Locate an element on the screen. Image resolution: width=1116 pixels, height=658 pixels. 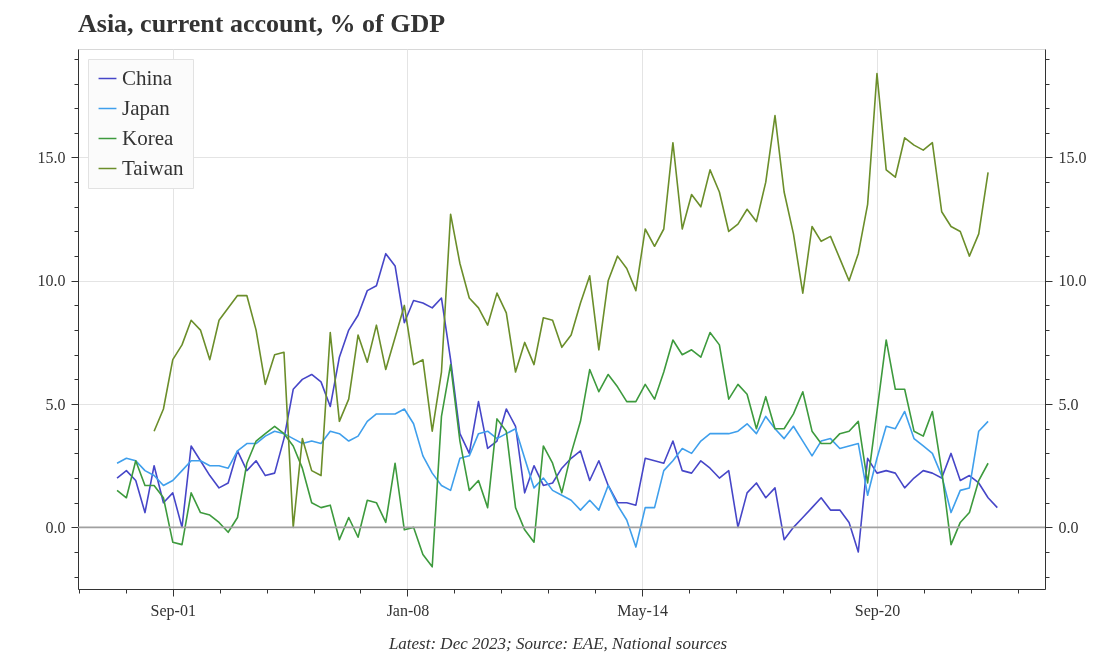
y-tick-label: 0.0 is located at coordinates (55, 527).